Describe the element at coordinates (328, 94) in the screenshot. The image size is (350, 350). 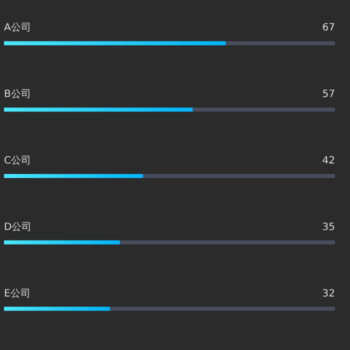
I see `data-label: 57` at that location.